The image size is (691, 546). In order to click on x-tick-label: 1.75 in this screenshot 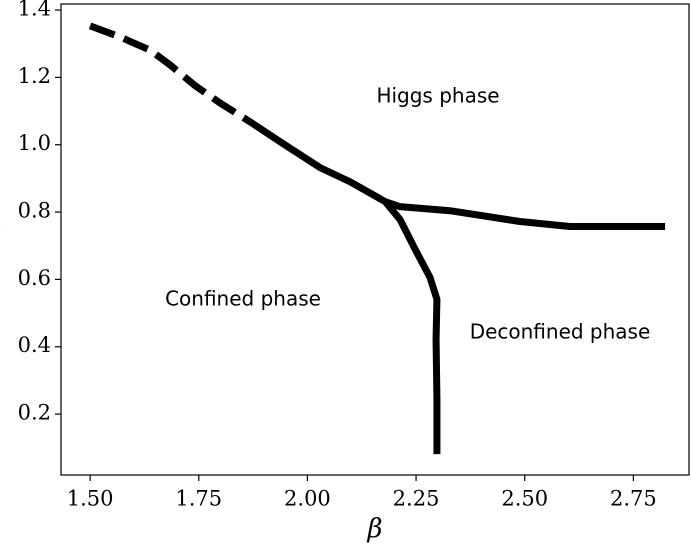, I will do `click(198, 499)`.